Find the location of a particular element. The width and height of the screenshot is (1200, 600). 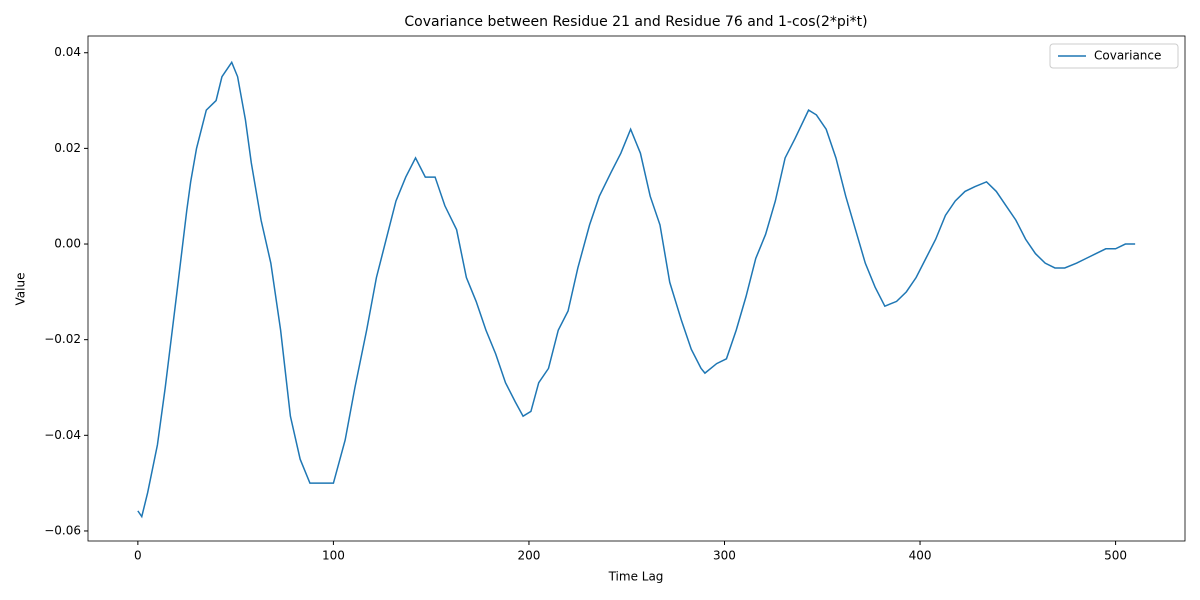

y-tick-label: 0.04 is located at coordinates (67, 52).